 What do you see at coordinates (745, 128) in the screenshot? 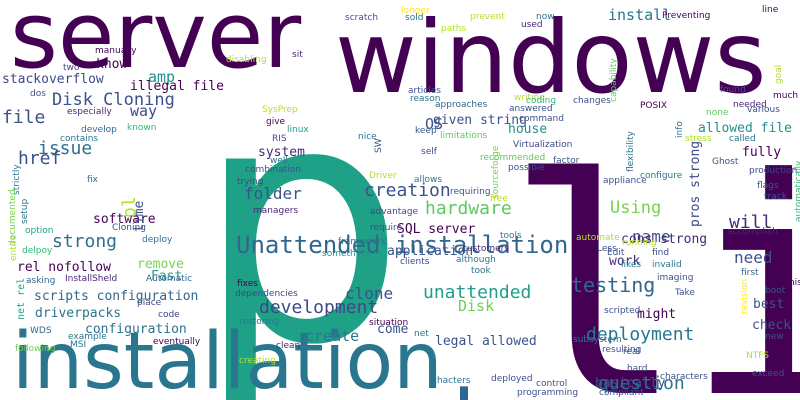
I see `cloud-word: allowed file` at bounding box center [745, 128].